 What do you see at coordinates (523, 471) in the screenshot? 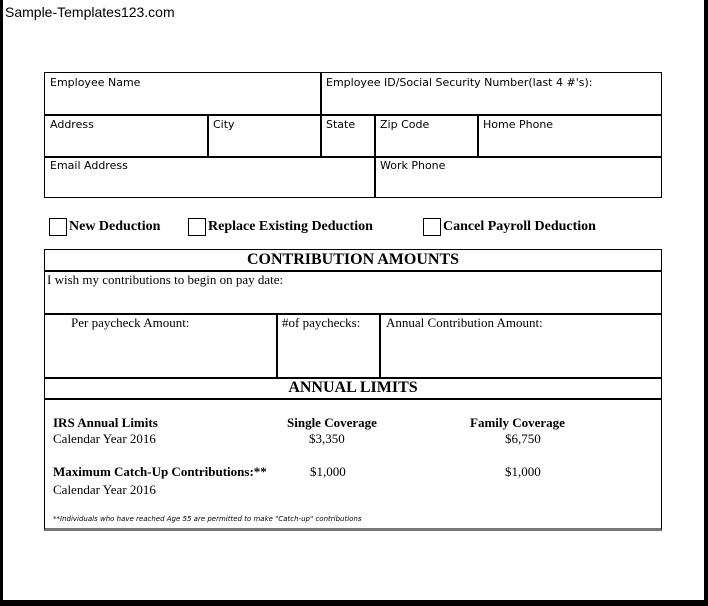
I see `catchup-family-value: $1,000` at bounding box center [523, 471].